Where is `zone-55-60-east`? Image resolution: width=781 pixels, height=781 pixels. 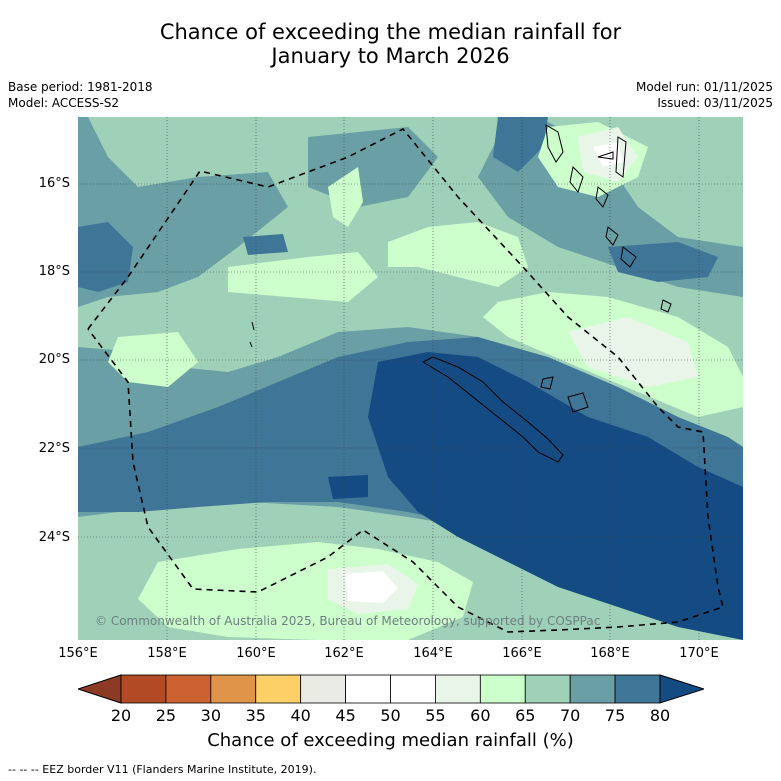
zone-55-60-east is located at coordinates (633, 352).